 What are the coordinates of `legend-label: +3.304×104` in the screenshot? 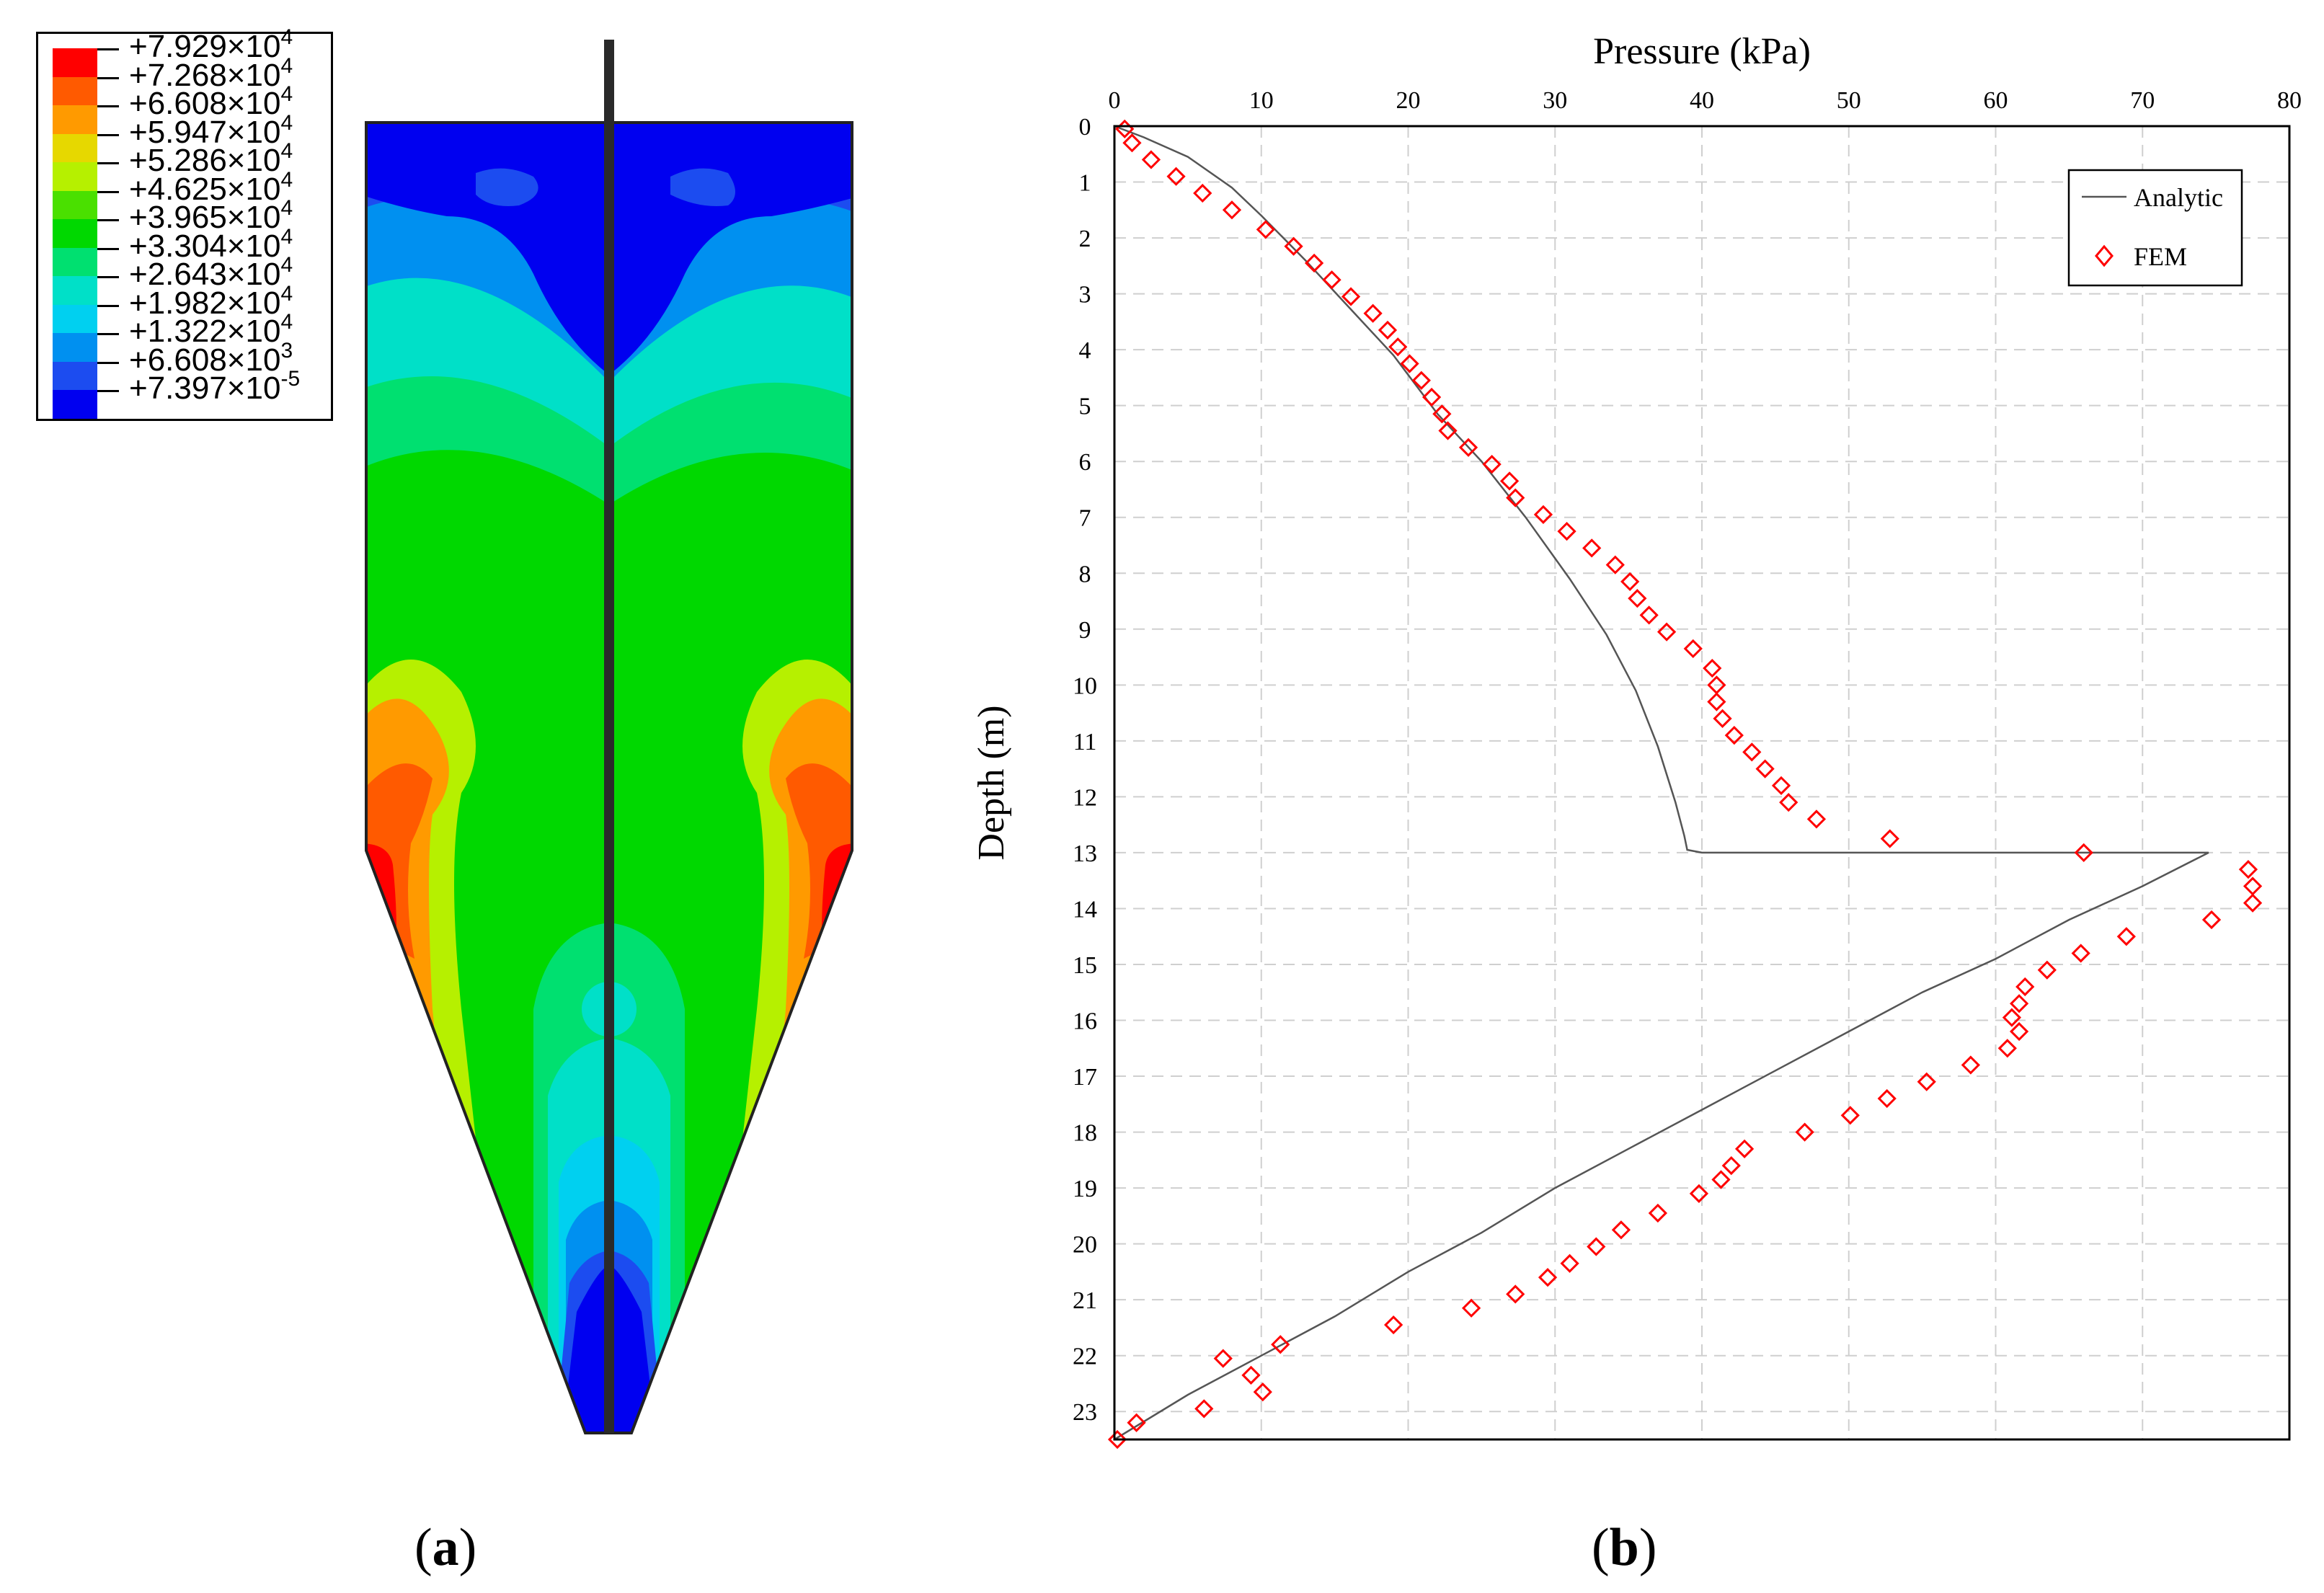 It's located at (211, 244).